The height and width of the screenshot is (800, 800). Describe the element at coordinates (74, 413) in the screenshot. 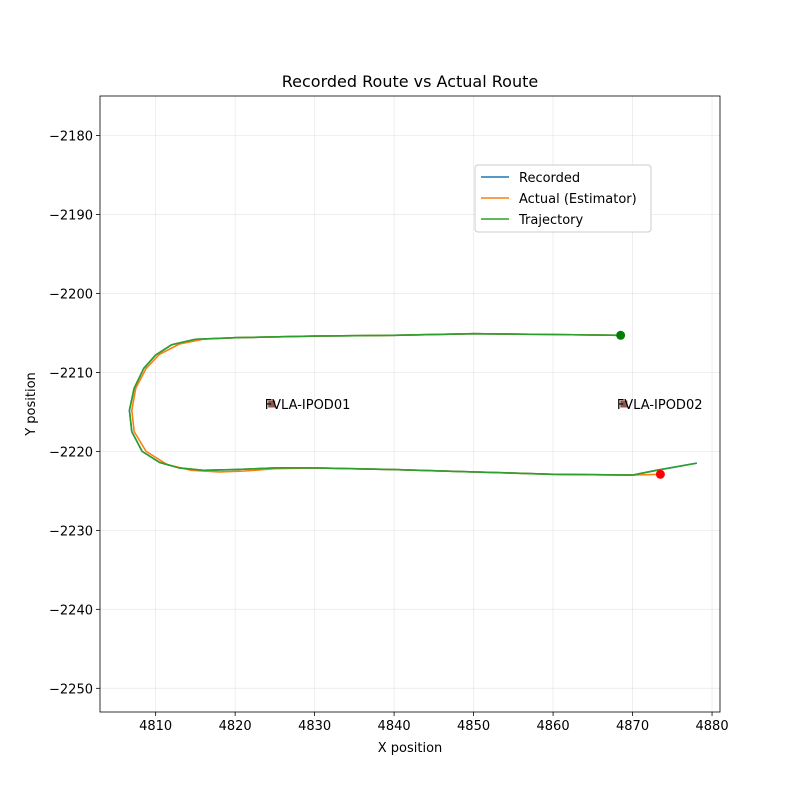

I see `y-axis-ticks: −2180 −2190 −2200 −2210 −2220 −2230 −2240 −2250` at that location.